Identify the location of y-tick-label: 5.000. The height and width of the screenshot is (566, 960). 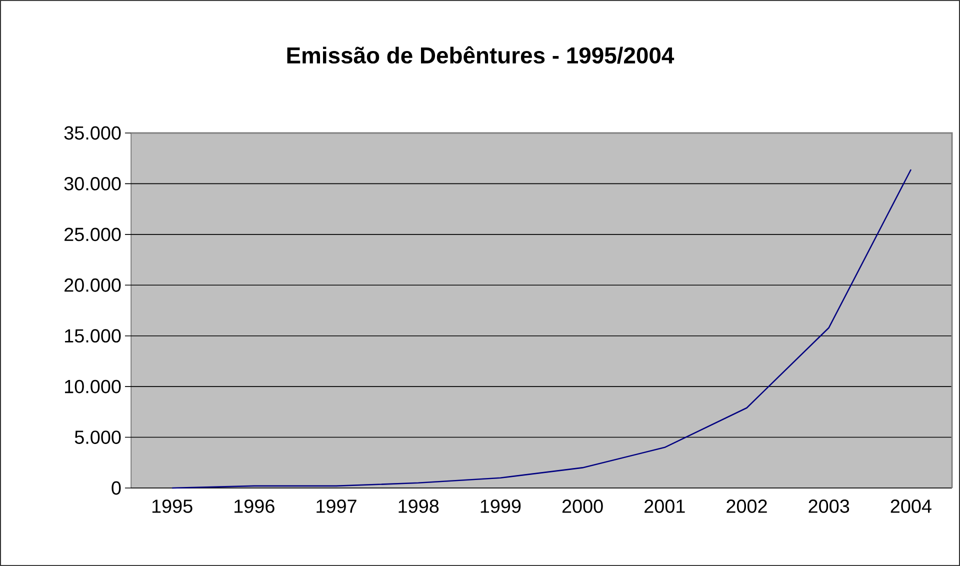
(97, 437).